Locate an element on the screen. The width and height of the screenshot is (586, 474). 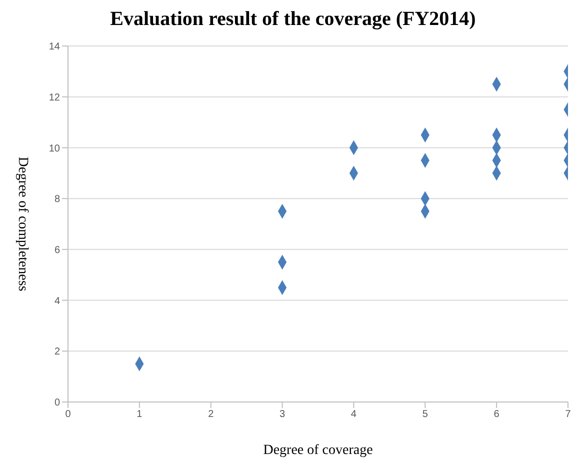
y-tick-label: 10 is located at coordinates (54, 148).